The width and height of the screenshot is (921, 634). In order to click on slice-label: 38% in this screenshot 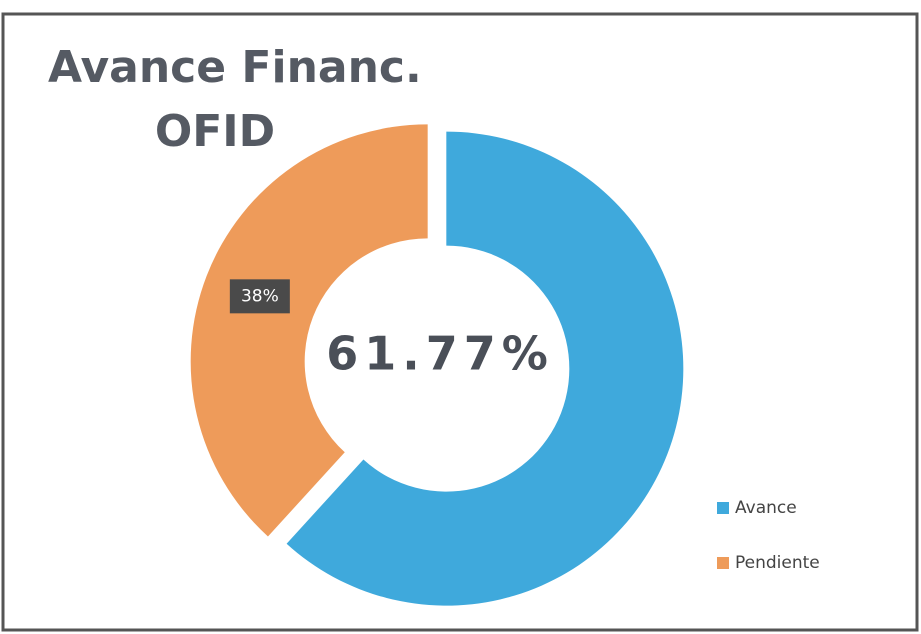, I will do `click(260, 296)`.